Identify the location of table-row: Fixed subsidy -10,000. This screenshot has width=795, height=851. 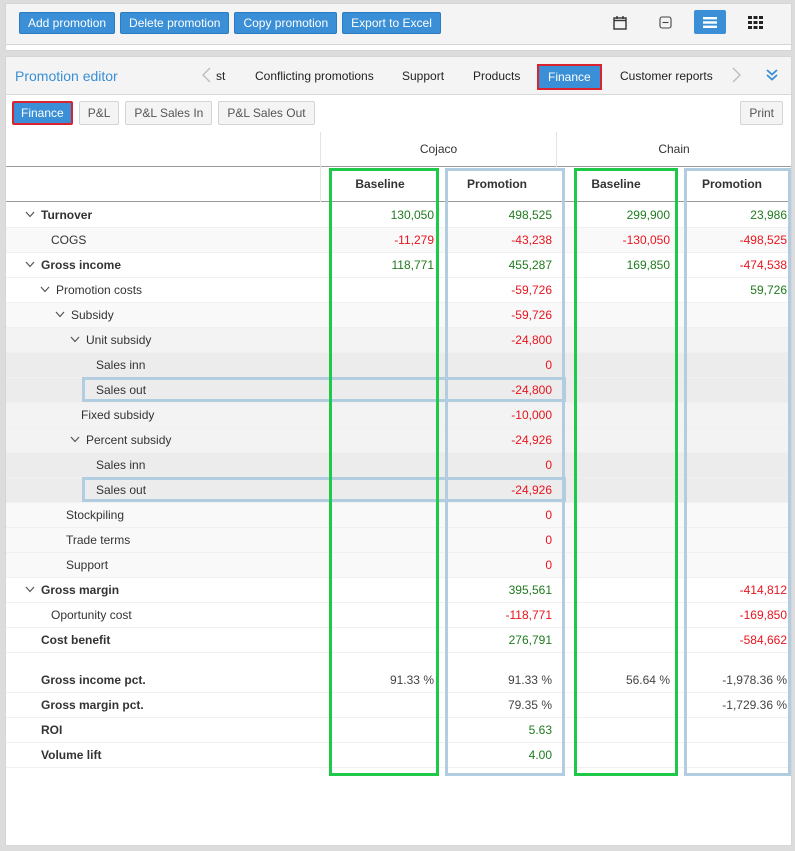
(398, 415).